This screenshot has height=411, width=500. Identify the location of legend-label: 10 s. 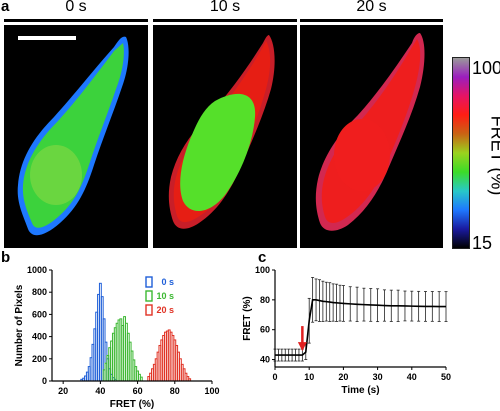
(165, 296).